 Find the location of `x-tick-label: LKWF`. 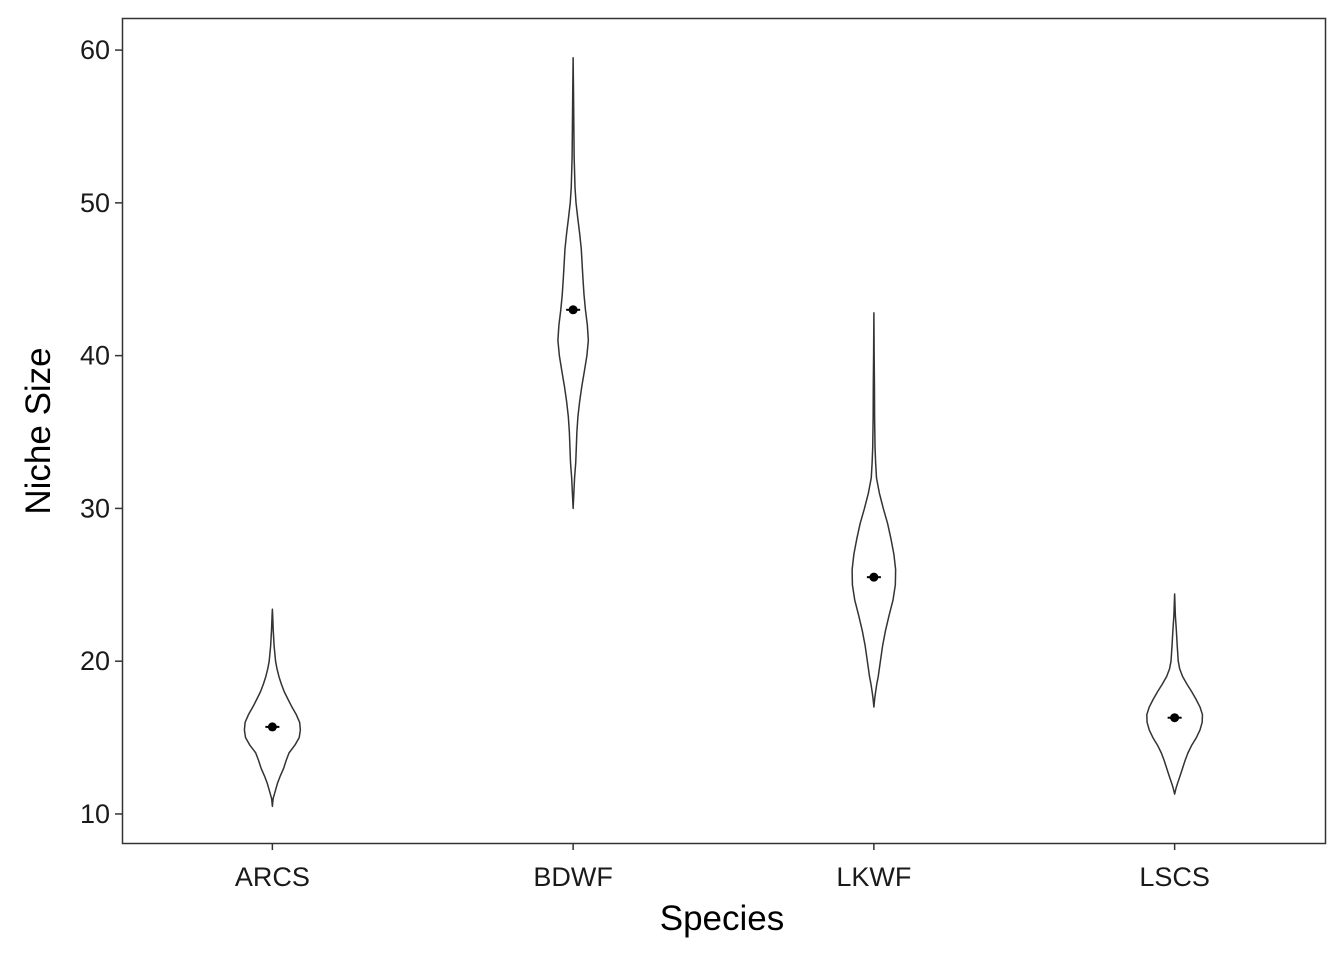

x-tick-label: LKWF is located at coordinates (873, 877).